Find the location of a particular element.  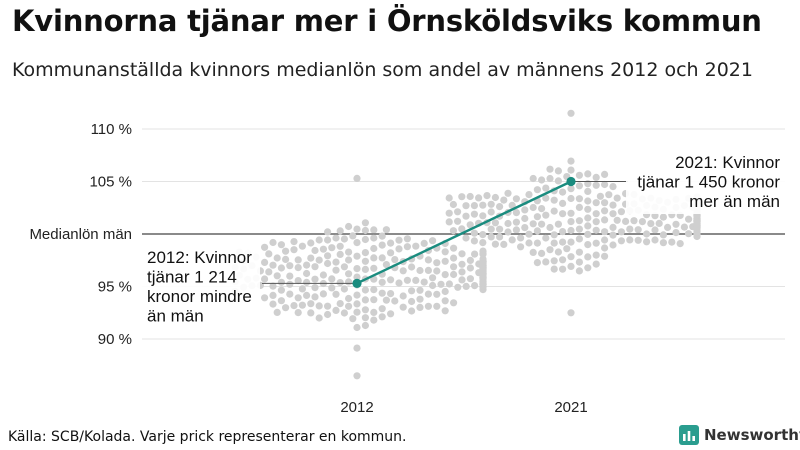

x-tick-label: 2012 is located at coordinates (356, 407).